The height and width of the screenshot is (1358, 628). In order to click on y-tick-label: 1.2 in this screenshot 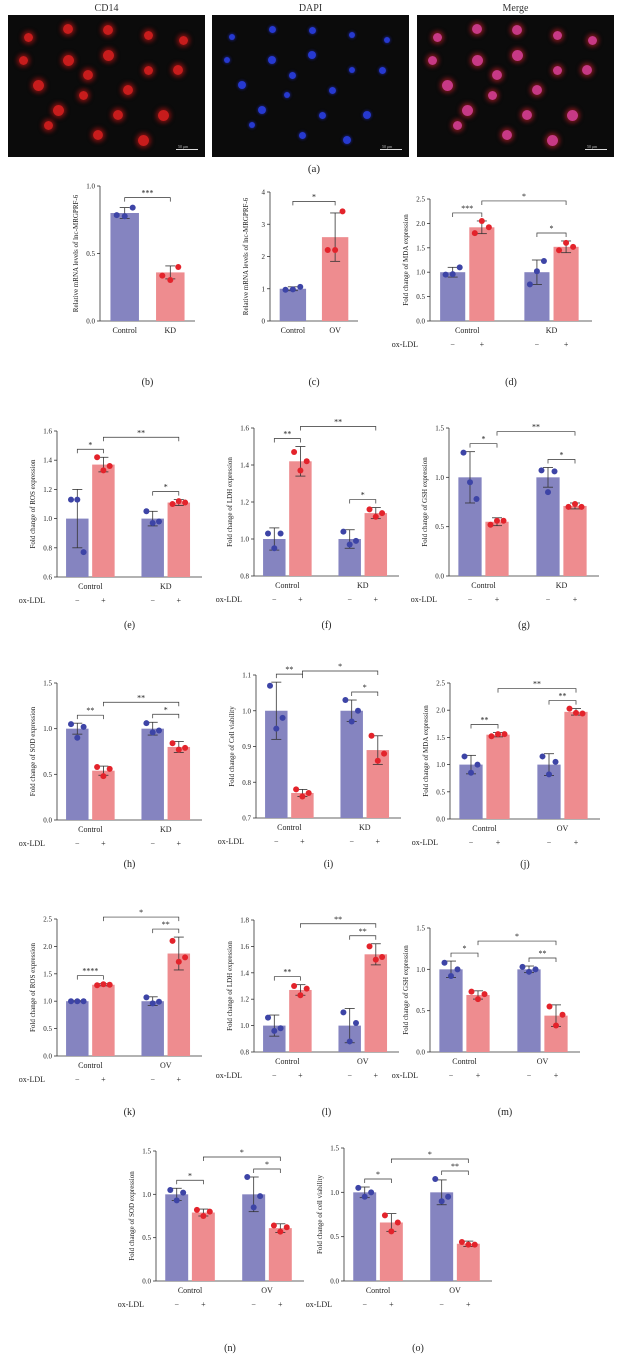, I will do `click(244, 1000)`.